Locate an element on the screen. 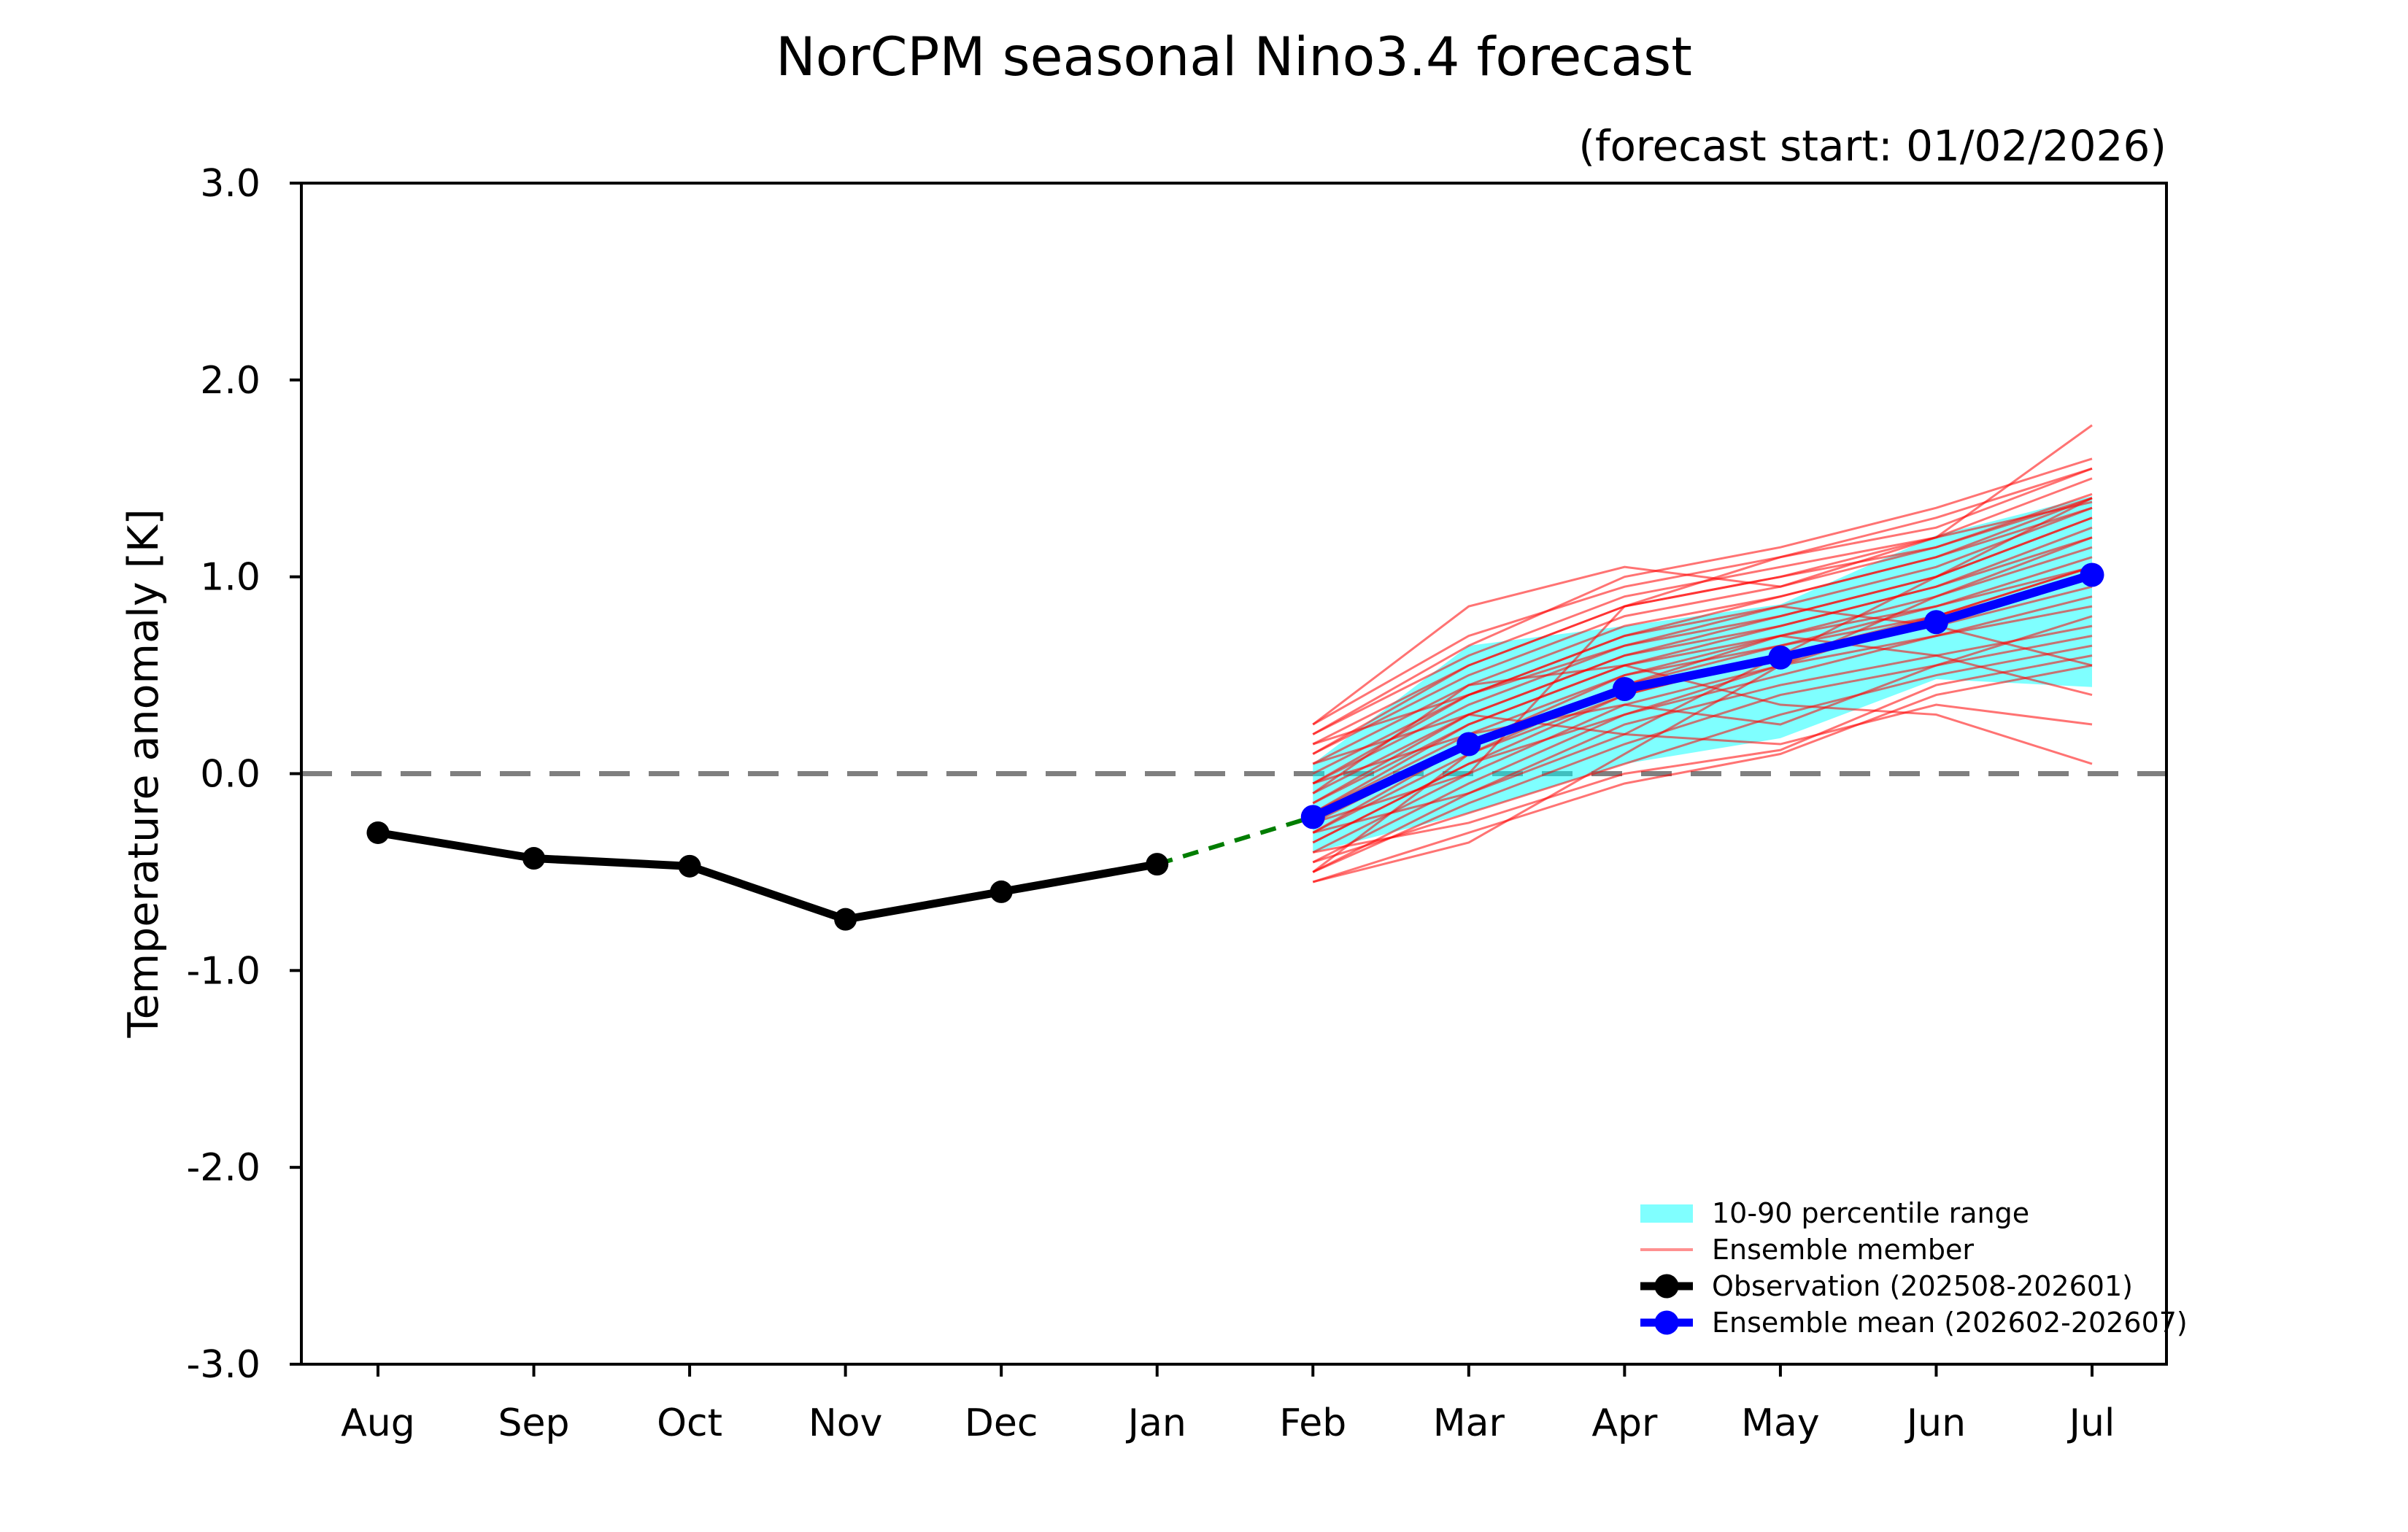 Image resolution: width=2408 pixels, height=1532 pixels. chart-title: NorCPM seasonal Nino3.4 forecast is located at coordinates (1234, 57).